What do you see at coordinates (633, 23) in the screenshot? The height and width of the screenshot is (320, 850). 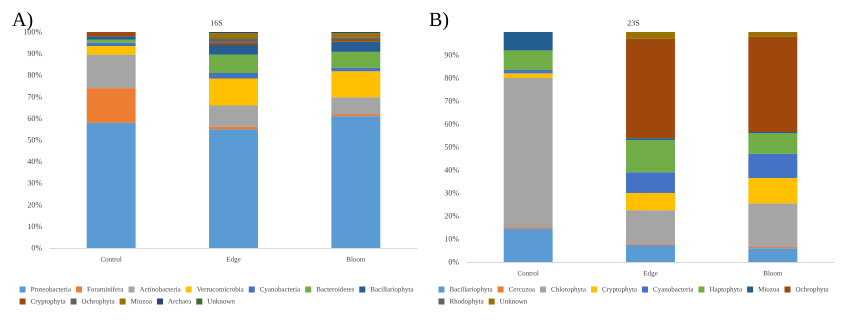 I see `chart-title: 23S` at bounding box center [633, 23].